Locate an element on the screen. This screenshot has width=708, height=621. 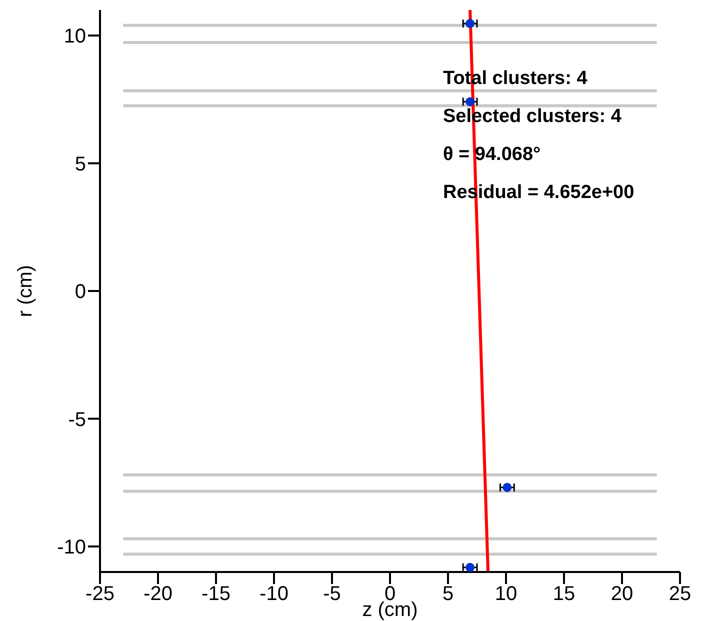
y-tick-label: 0 is located at coordinates (80, 292).